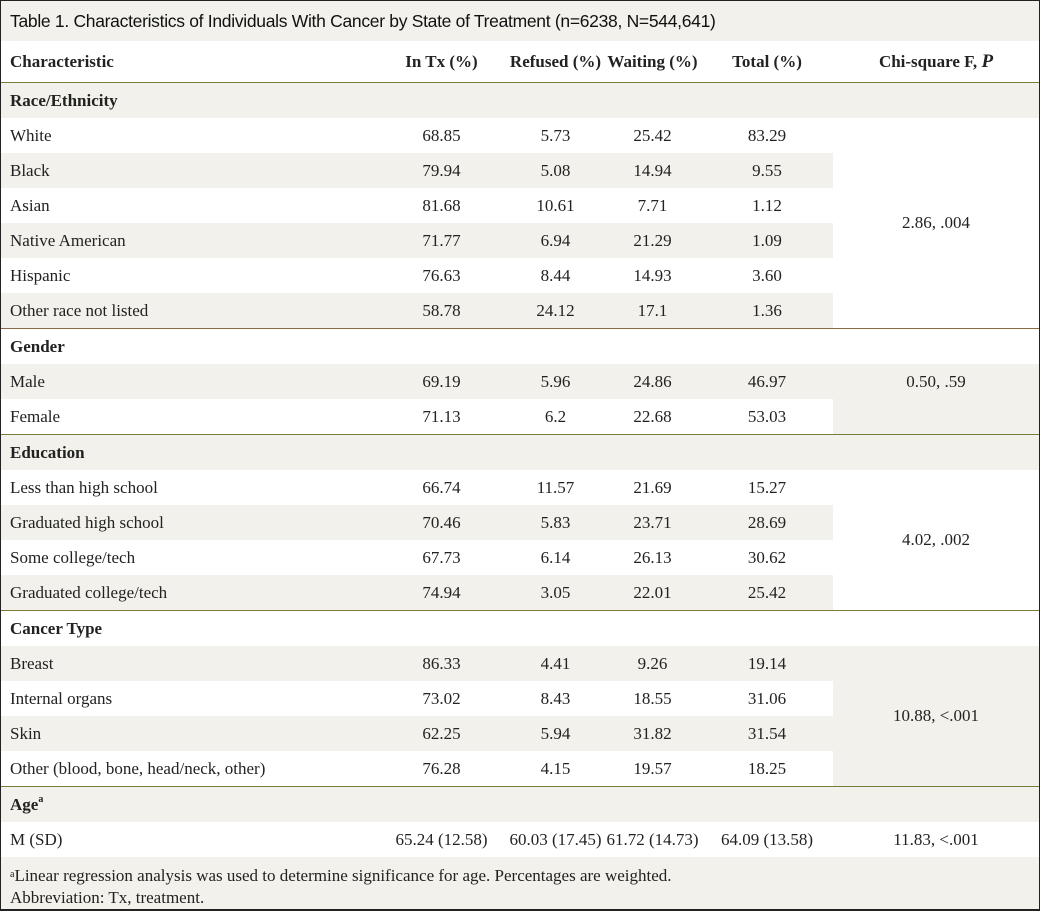 This screenshot has width=1040, height=911. What do you see at coordinates (767, 769) in the screenshot?
I see `cell-total: 18.25` at bounding box center [767, 769].